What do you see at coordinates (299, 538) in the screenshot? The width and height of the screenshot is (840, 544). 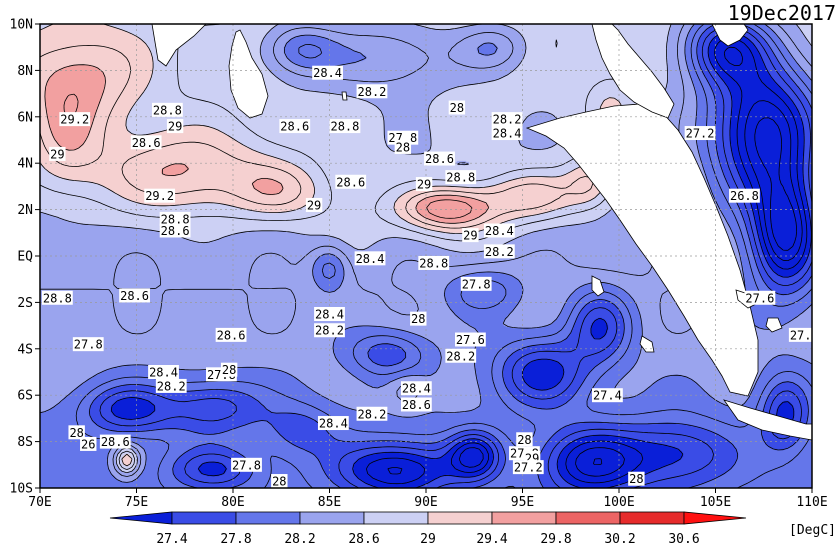 I see `colorbar-level-label: 28.2` at bounding box center [299, 538].